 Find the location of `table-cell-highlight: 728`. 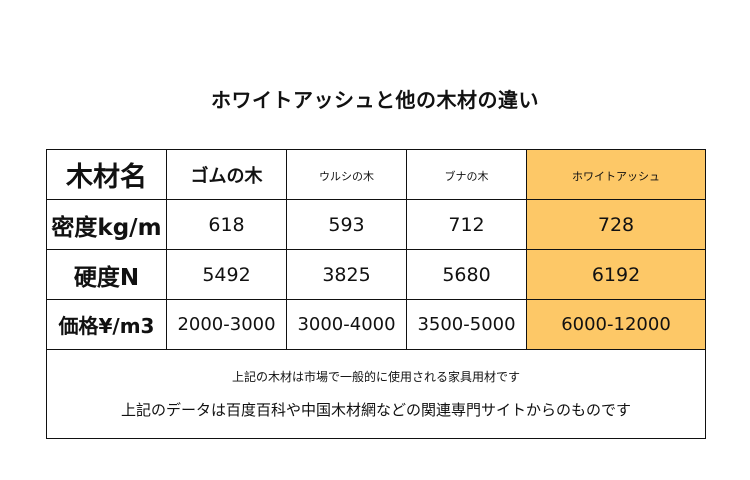

table-cell-highlight: 728 is located at coordinates (616, 224).